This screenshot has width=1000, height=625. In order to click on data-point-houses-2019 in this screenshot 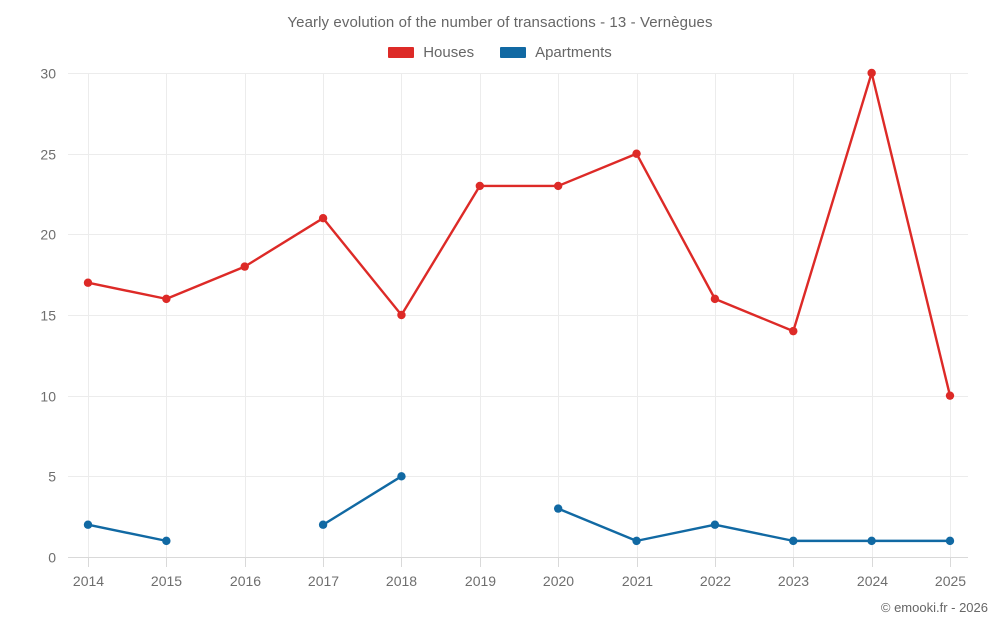, I will do `click(480, 186)`.